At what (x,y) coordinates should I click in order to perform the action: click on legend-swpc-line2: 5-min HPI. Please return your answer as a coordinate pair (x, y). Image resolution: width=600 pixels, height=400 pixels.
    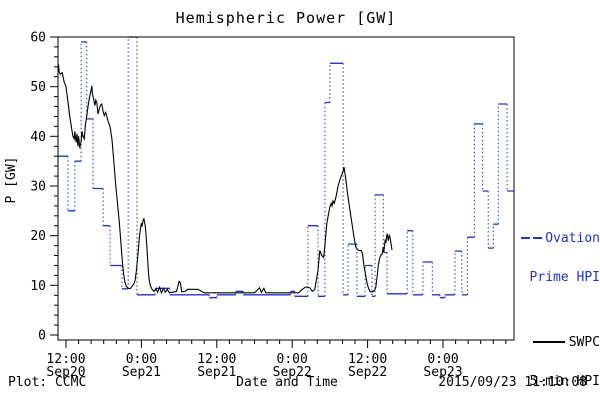
    Looking at the image, I should click on (552, 381).